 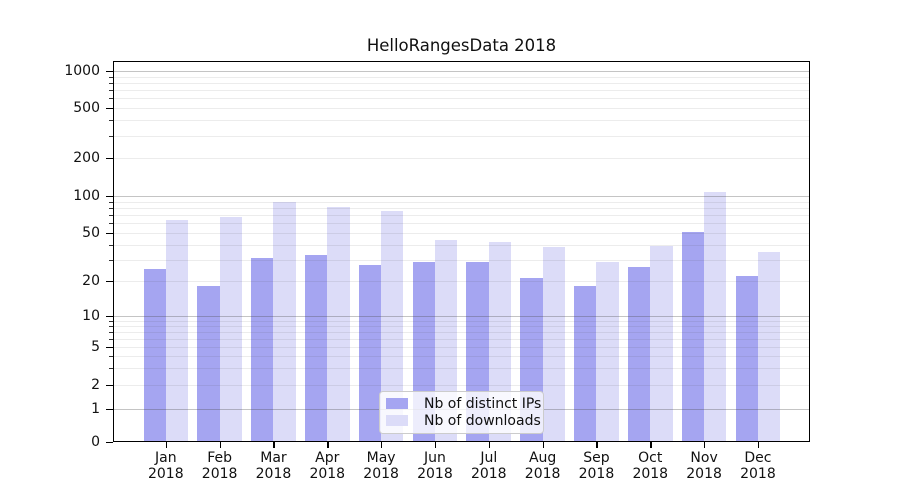 What do you see at coordinates (397, 420) in the screenshot?
I see `legend-swatch-downloads` at bounding box center [397, 420].